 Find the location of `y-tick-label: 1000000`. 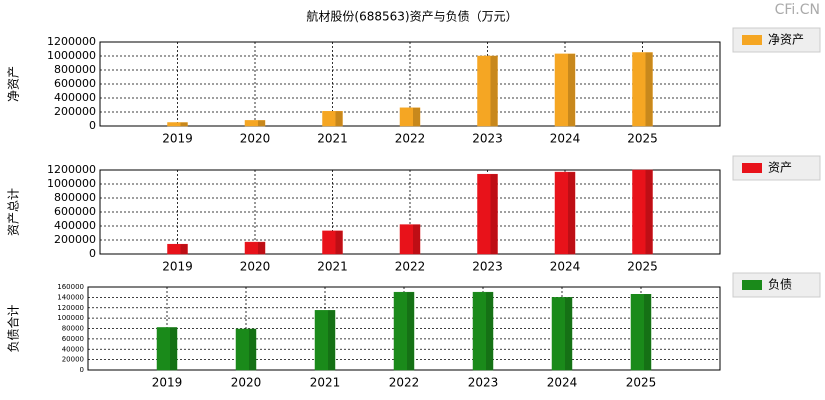

y-tick-label: 1000000 is located at coordinates (71, 55).